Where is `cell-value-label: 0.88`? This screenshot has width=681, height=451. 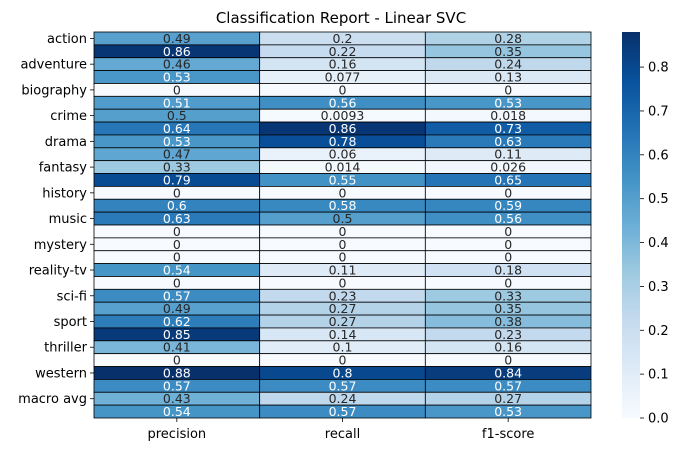 cell-value-label: 0.88 is located at coordinates (177, 372).